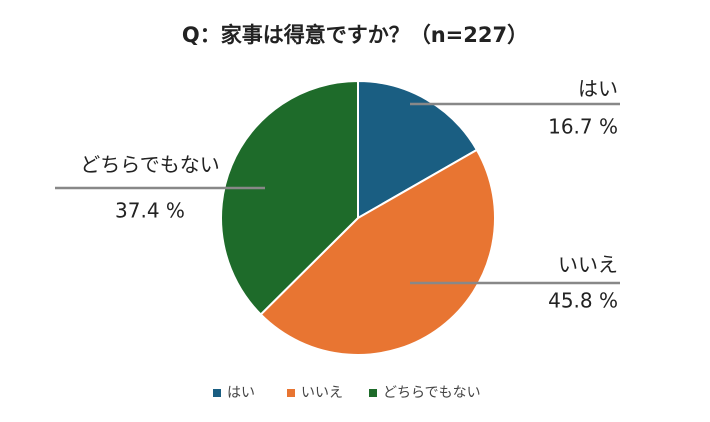 Image resolution: width=710 pixels, height=422 pixels. What do you see at coordinates (432, 393) in the screenshot?
I see `legend-label: どちらでもない` at bounding box center [432, 393].